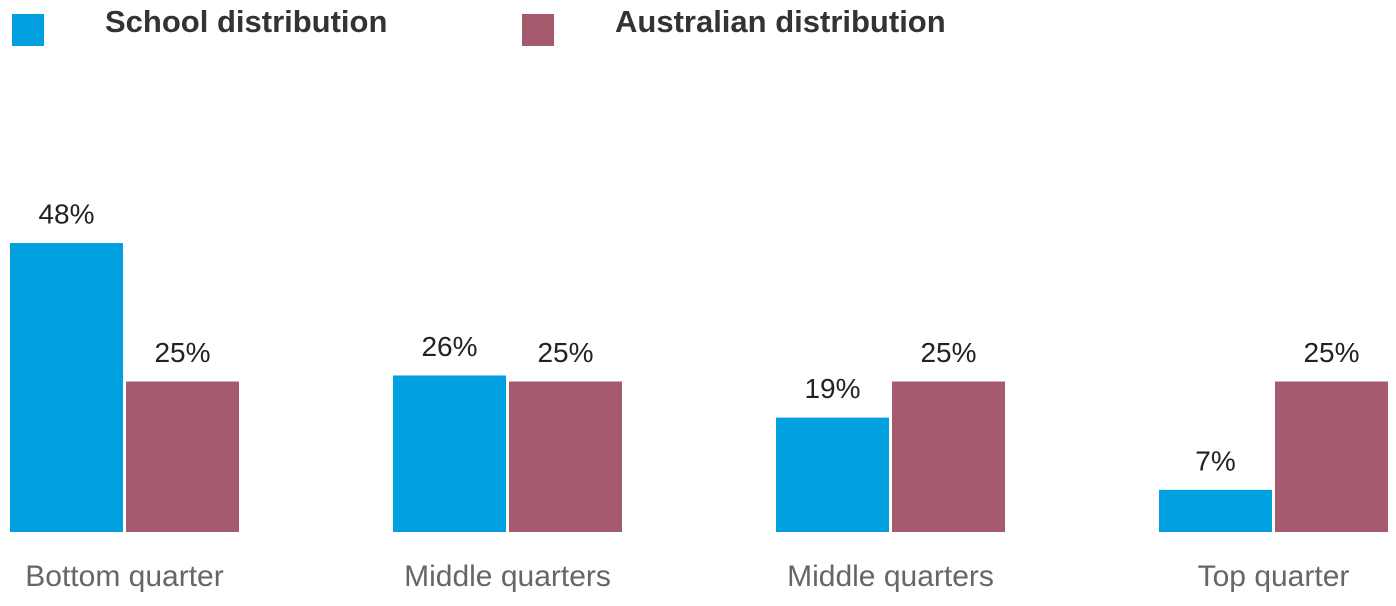  I want to click on data-label: 7%, so click(1215, 460).